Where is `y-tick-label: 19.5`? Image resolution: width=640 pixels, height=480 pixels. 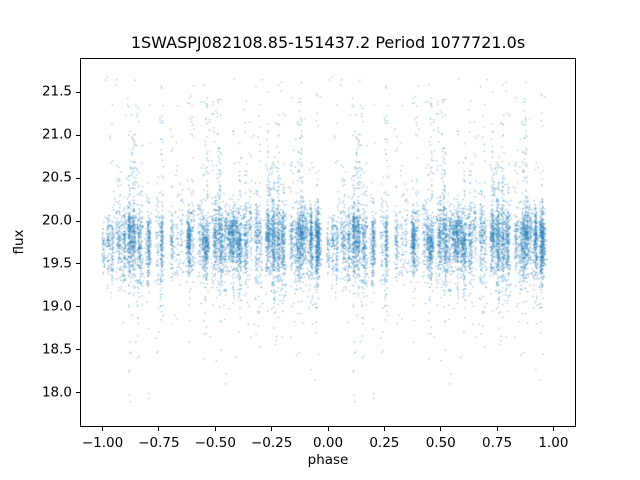 y-tick-label: 19.5 is located at coordinates (56, 263).